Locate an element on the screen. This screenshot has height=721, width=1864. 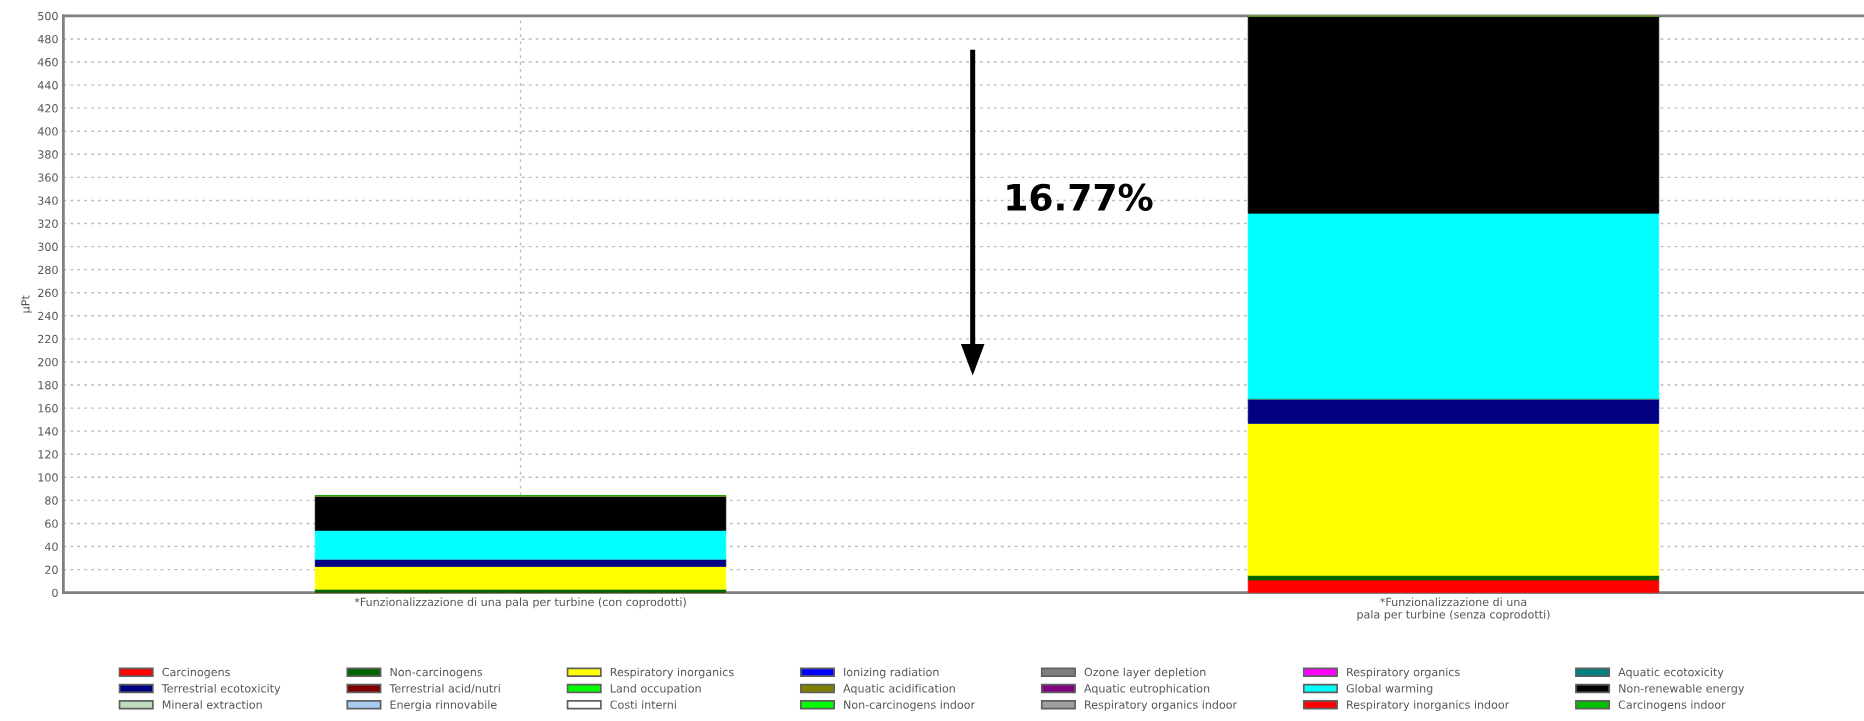
legend-label: Ozone layer depletion is located at coordinates (1145, 673).